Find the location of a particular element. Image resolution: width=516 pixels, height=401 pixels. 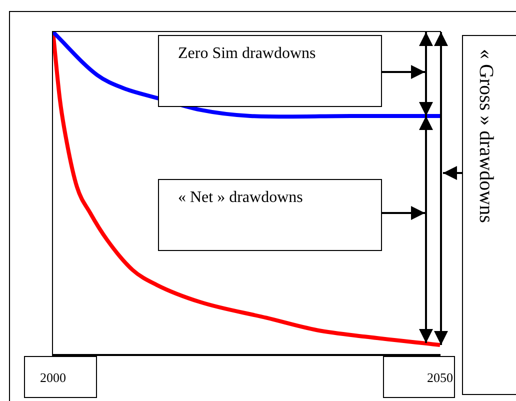

text: « Gross » drawdowns is located at coordinates (485, 136).